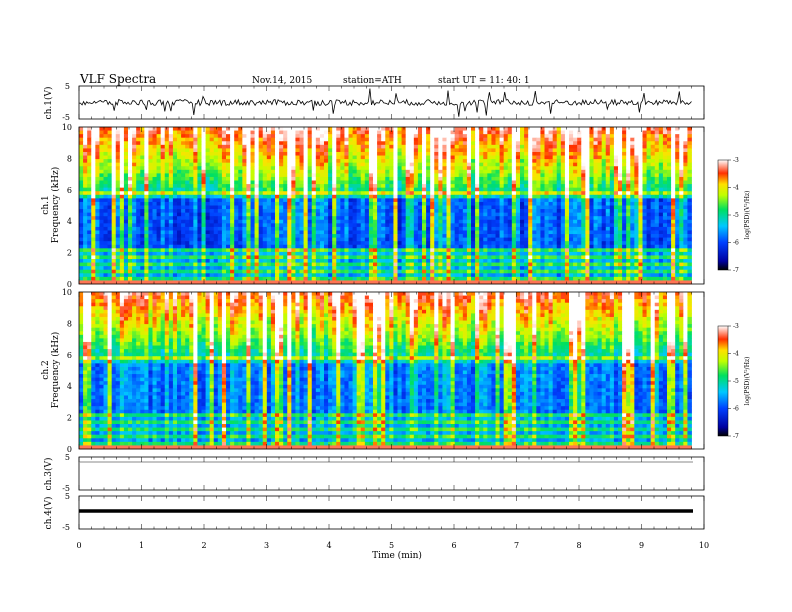 This screenshot has height=612, width=792. What do you see at coordinates (397, 555) in the screenshot?
I see `x-axis-label: Time (min)` at bounding box center [397, 555].